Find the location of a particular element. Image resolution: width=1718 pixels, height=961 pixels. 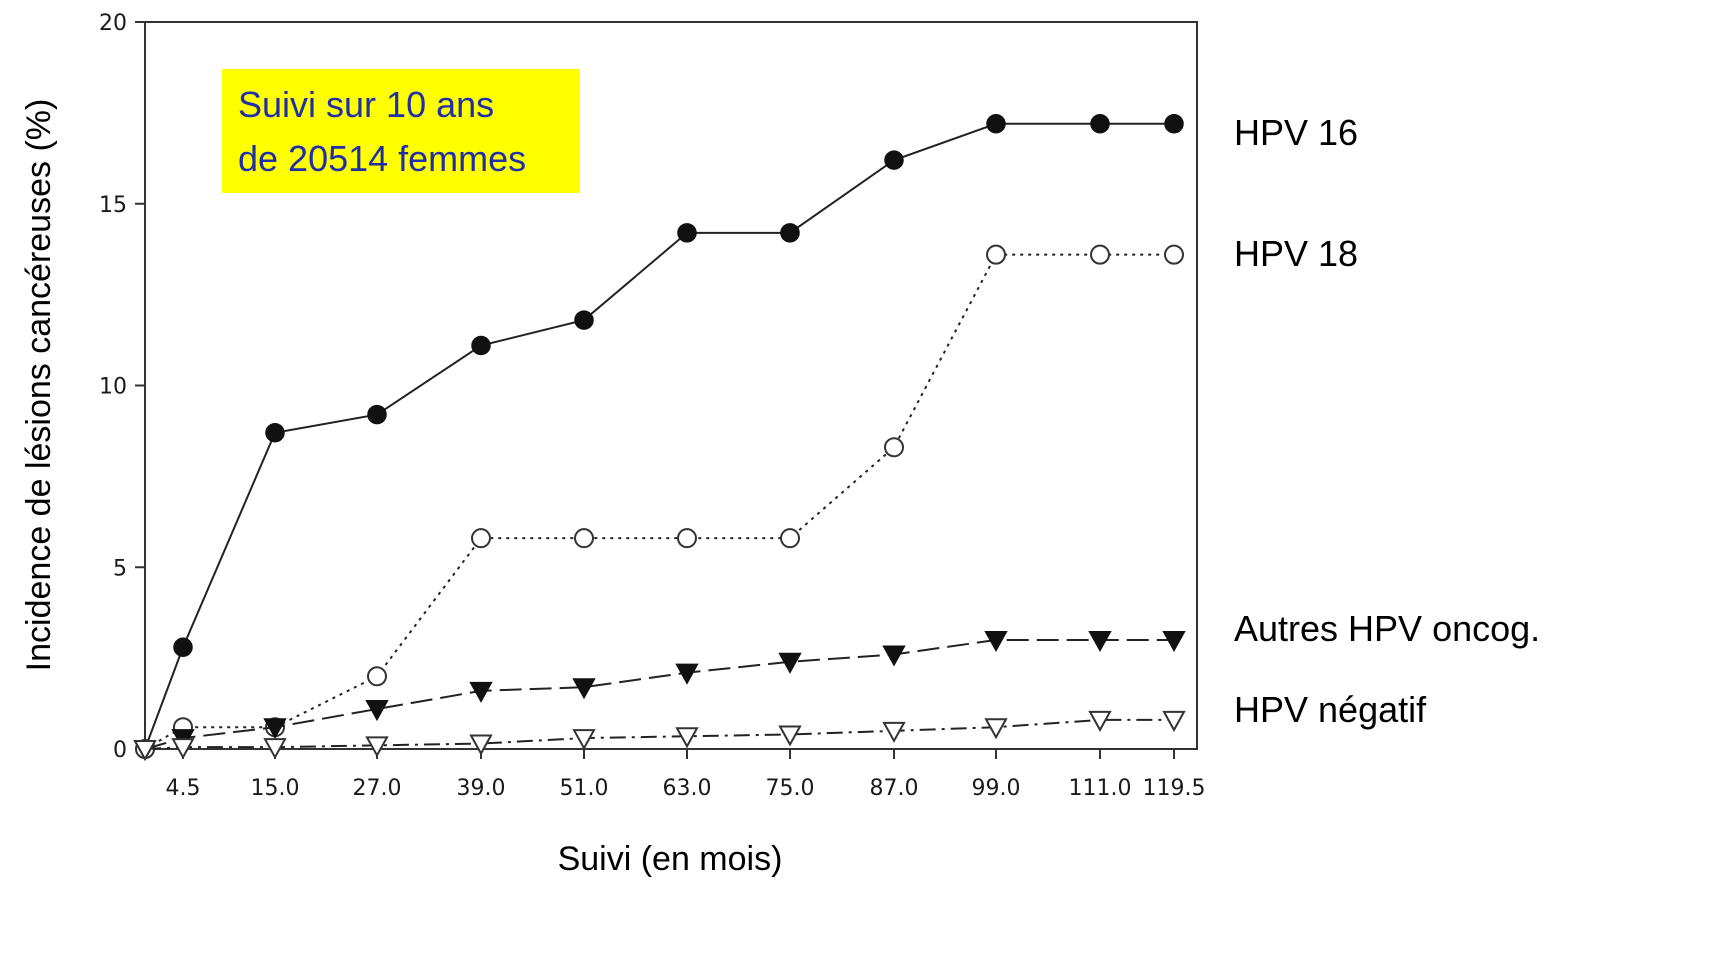

annotation-box is located at coordinates (401, 131).